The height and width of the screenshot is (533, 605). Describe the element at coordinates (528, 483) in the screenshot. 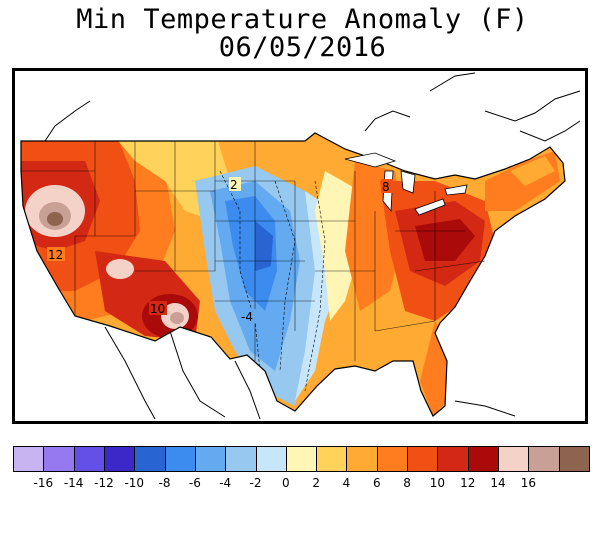

I see `legend-tick-label: 16` at that location.